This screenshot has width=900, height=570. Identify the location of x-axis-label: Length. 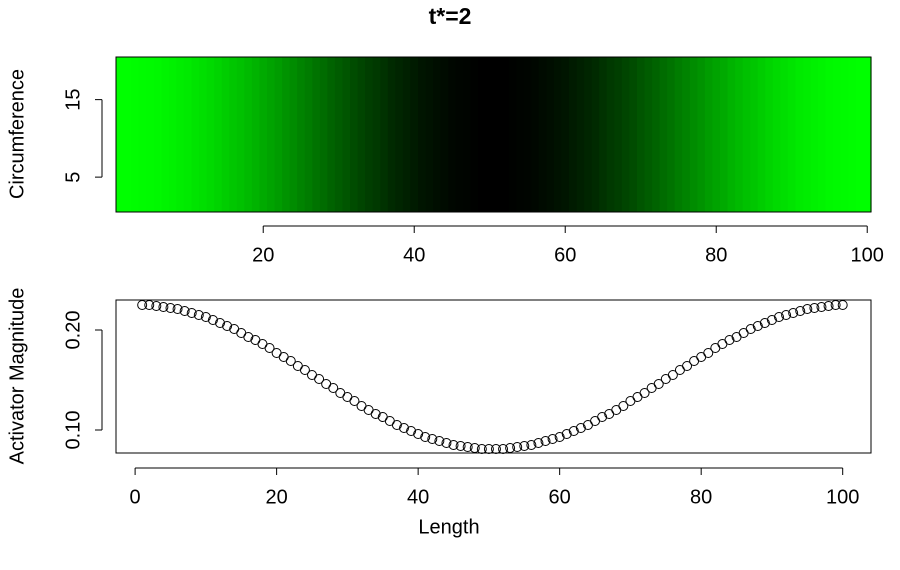
(448, 527).